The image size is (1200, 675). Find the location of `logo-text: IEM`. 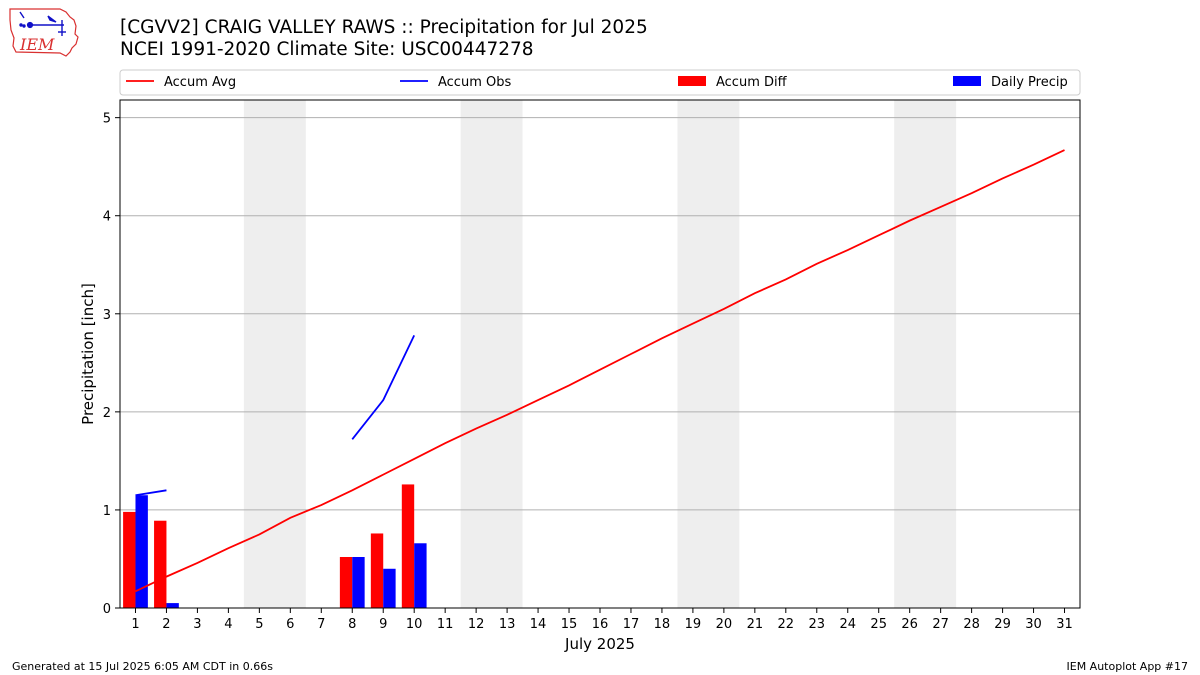

logo-text: IEM is located at coordinates (37, 44).